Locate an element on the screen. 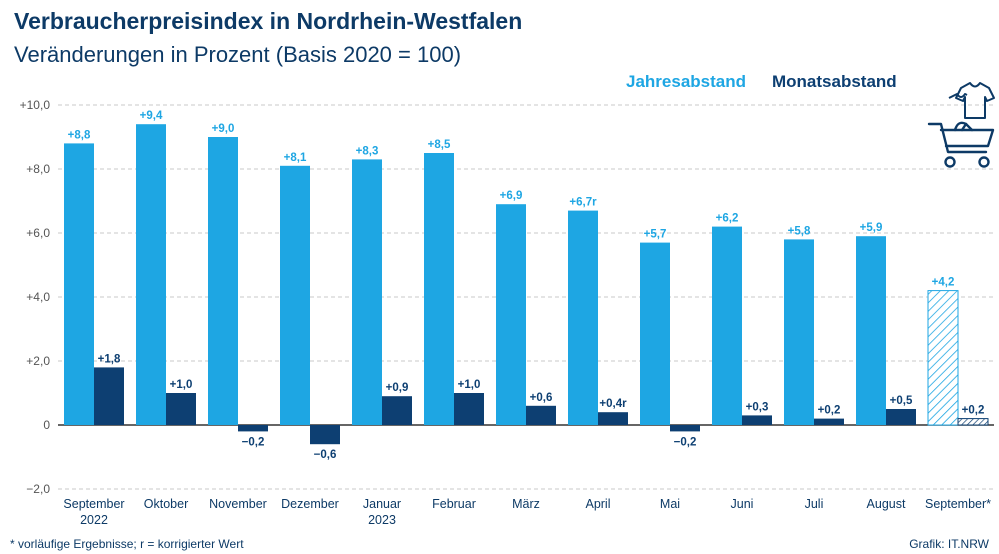 The image size is (999, 554). y-axis-ticks: +10,0 +8,0 +6,0 +4,0 +2,0 0 −2,0 is located at coordinates (35, 297).